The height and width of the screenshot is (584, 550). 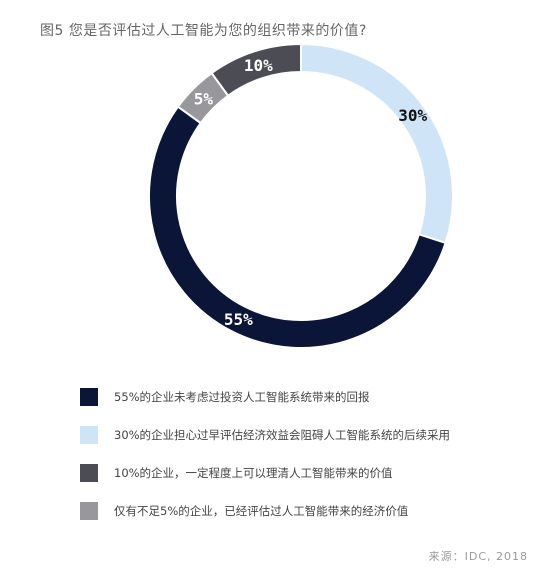 I want to click on legend-item: 55%的企业未考虑过投资人工智能系统带来的回报, so click(x=265, y=397).